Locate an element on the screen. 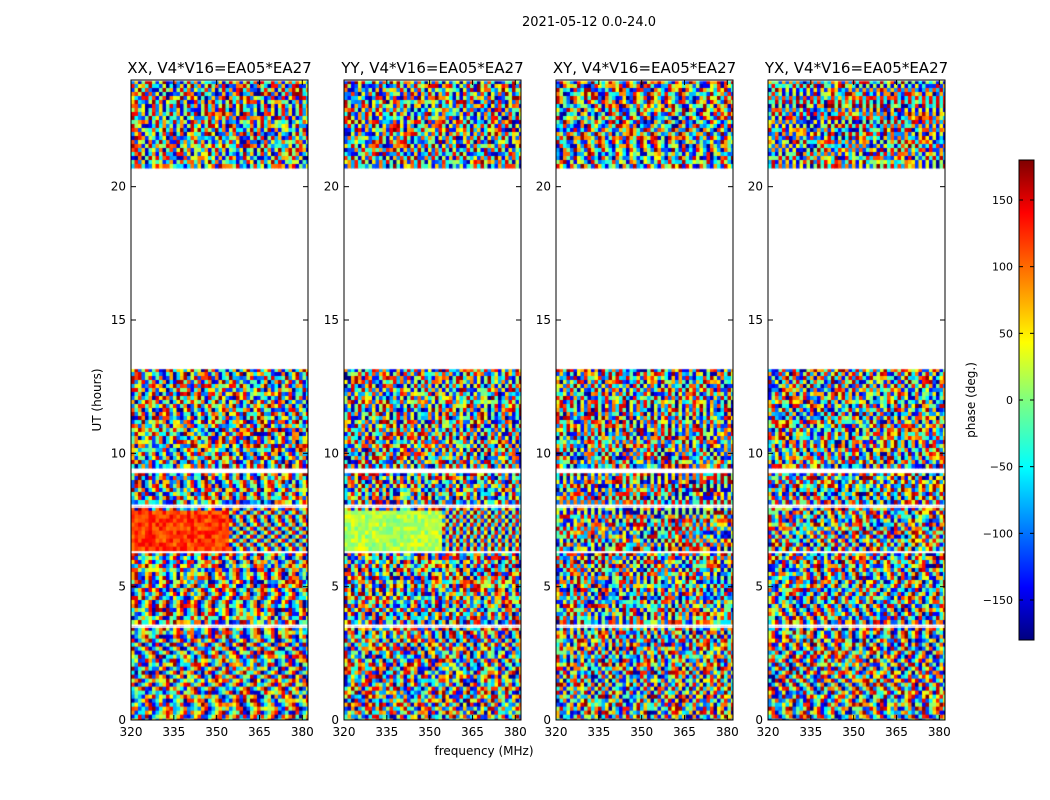 This screenshot has width=1050, height=800. colorbar-tick-label: 100 is located at coordinates (1002, 267).